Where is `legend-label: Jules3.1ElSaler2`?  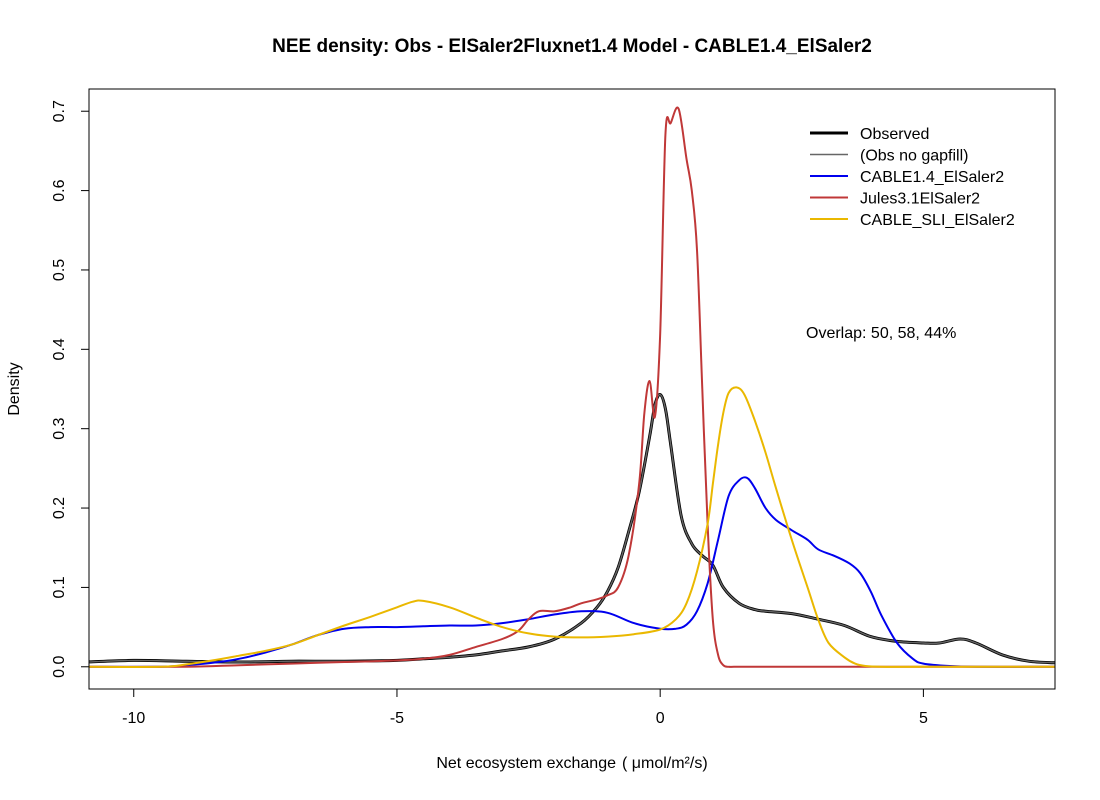
legend-label: Jules3.1ElSaler2 is located at coordinates (920, 199).